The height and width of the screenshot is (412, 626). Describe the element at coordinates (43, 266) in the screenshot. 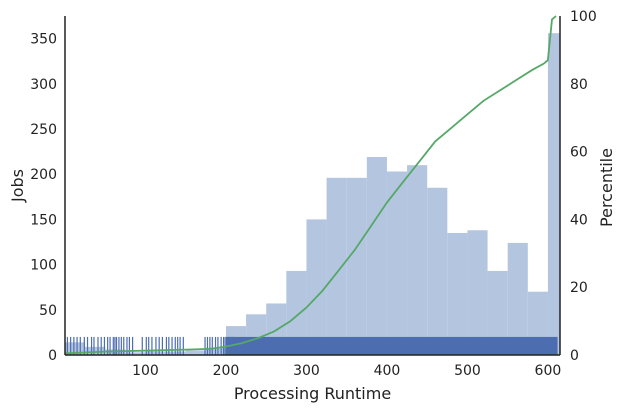

I see `y-tick-label: 100` at that location.